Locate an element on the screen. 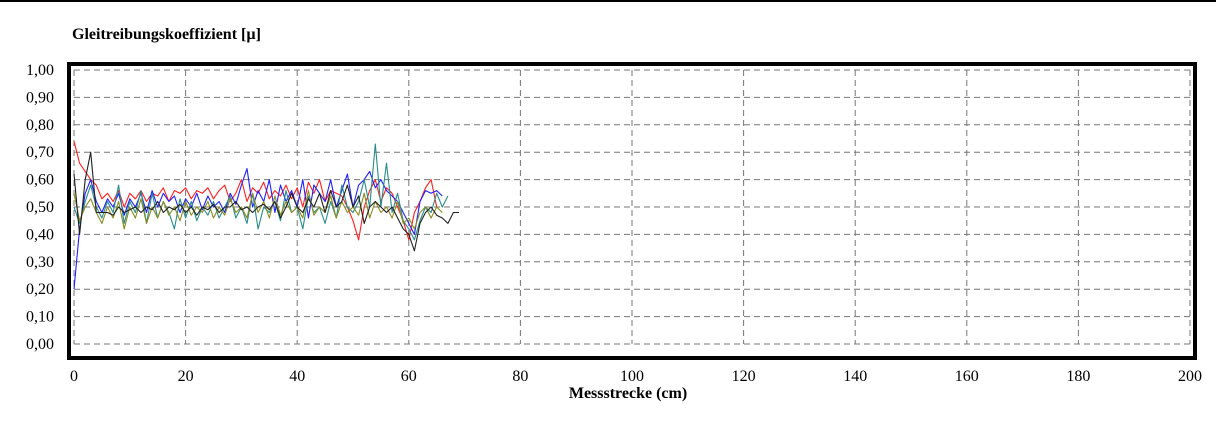 The height and width of the screenshot is (428, 1216). x-tick-label: 140 is located at coordinates (855, 376).